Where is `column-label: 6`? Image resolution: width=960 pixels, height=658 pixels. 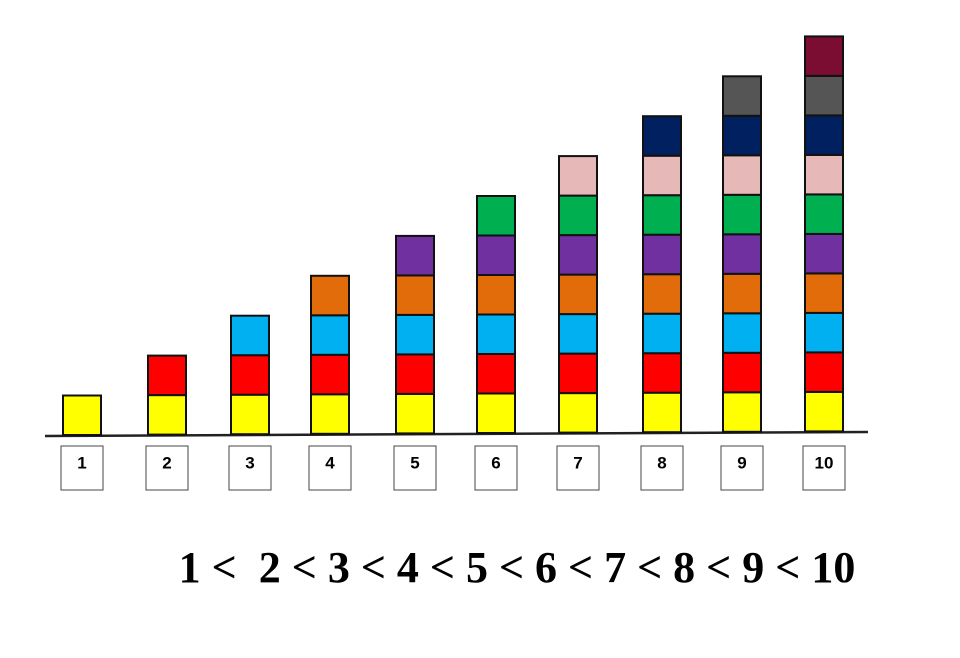
column-label: 6 is located at coordinates (495, 462).